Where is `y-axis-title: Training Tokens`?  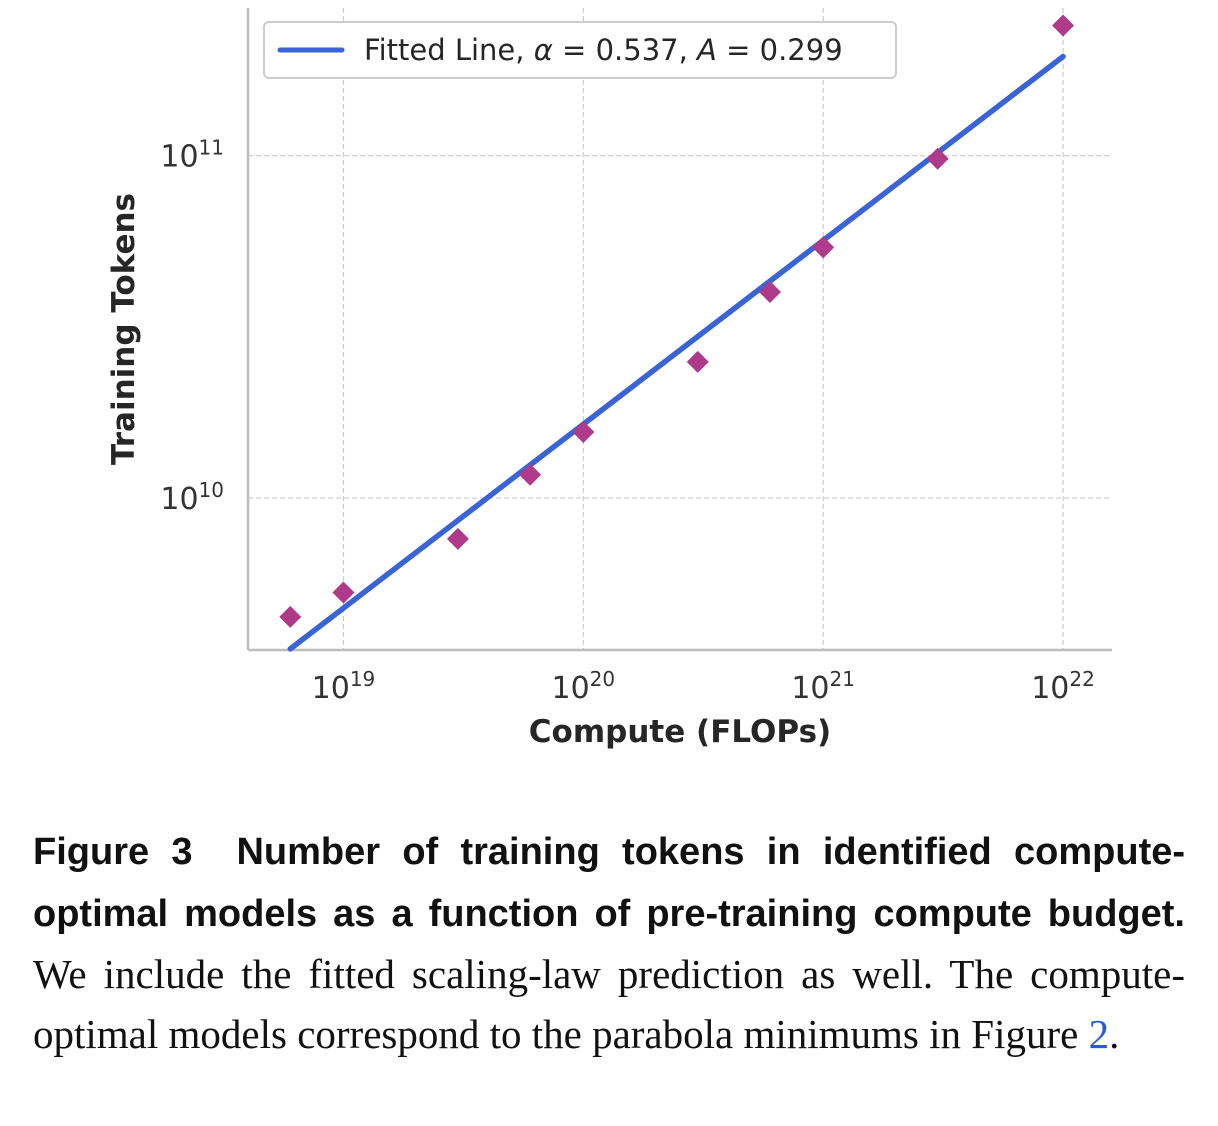
y-axis-title: Training Tokens is located at coordinates (124, 329).